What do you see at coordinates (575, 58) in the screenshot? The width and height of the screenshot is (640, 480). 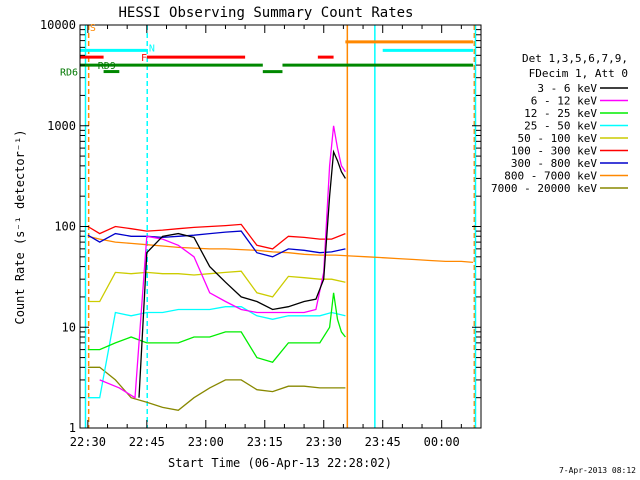 I see `legend-header-line-1: Det 1,3,5,6,7,9,` at bounding box center [575, 58].